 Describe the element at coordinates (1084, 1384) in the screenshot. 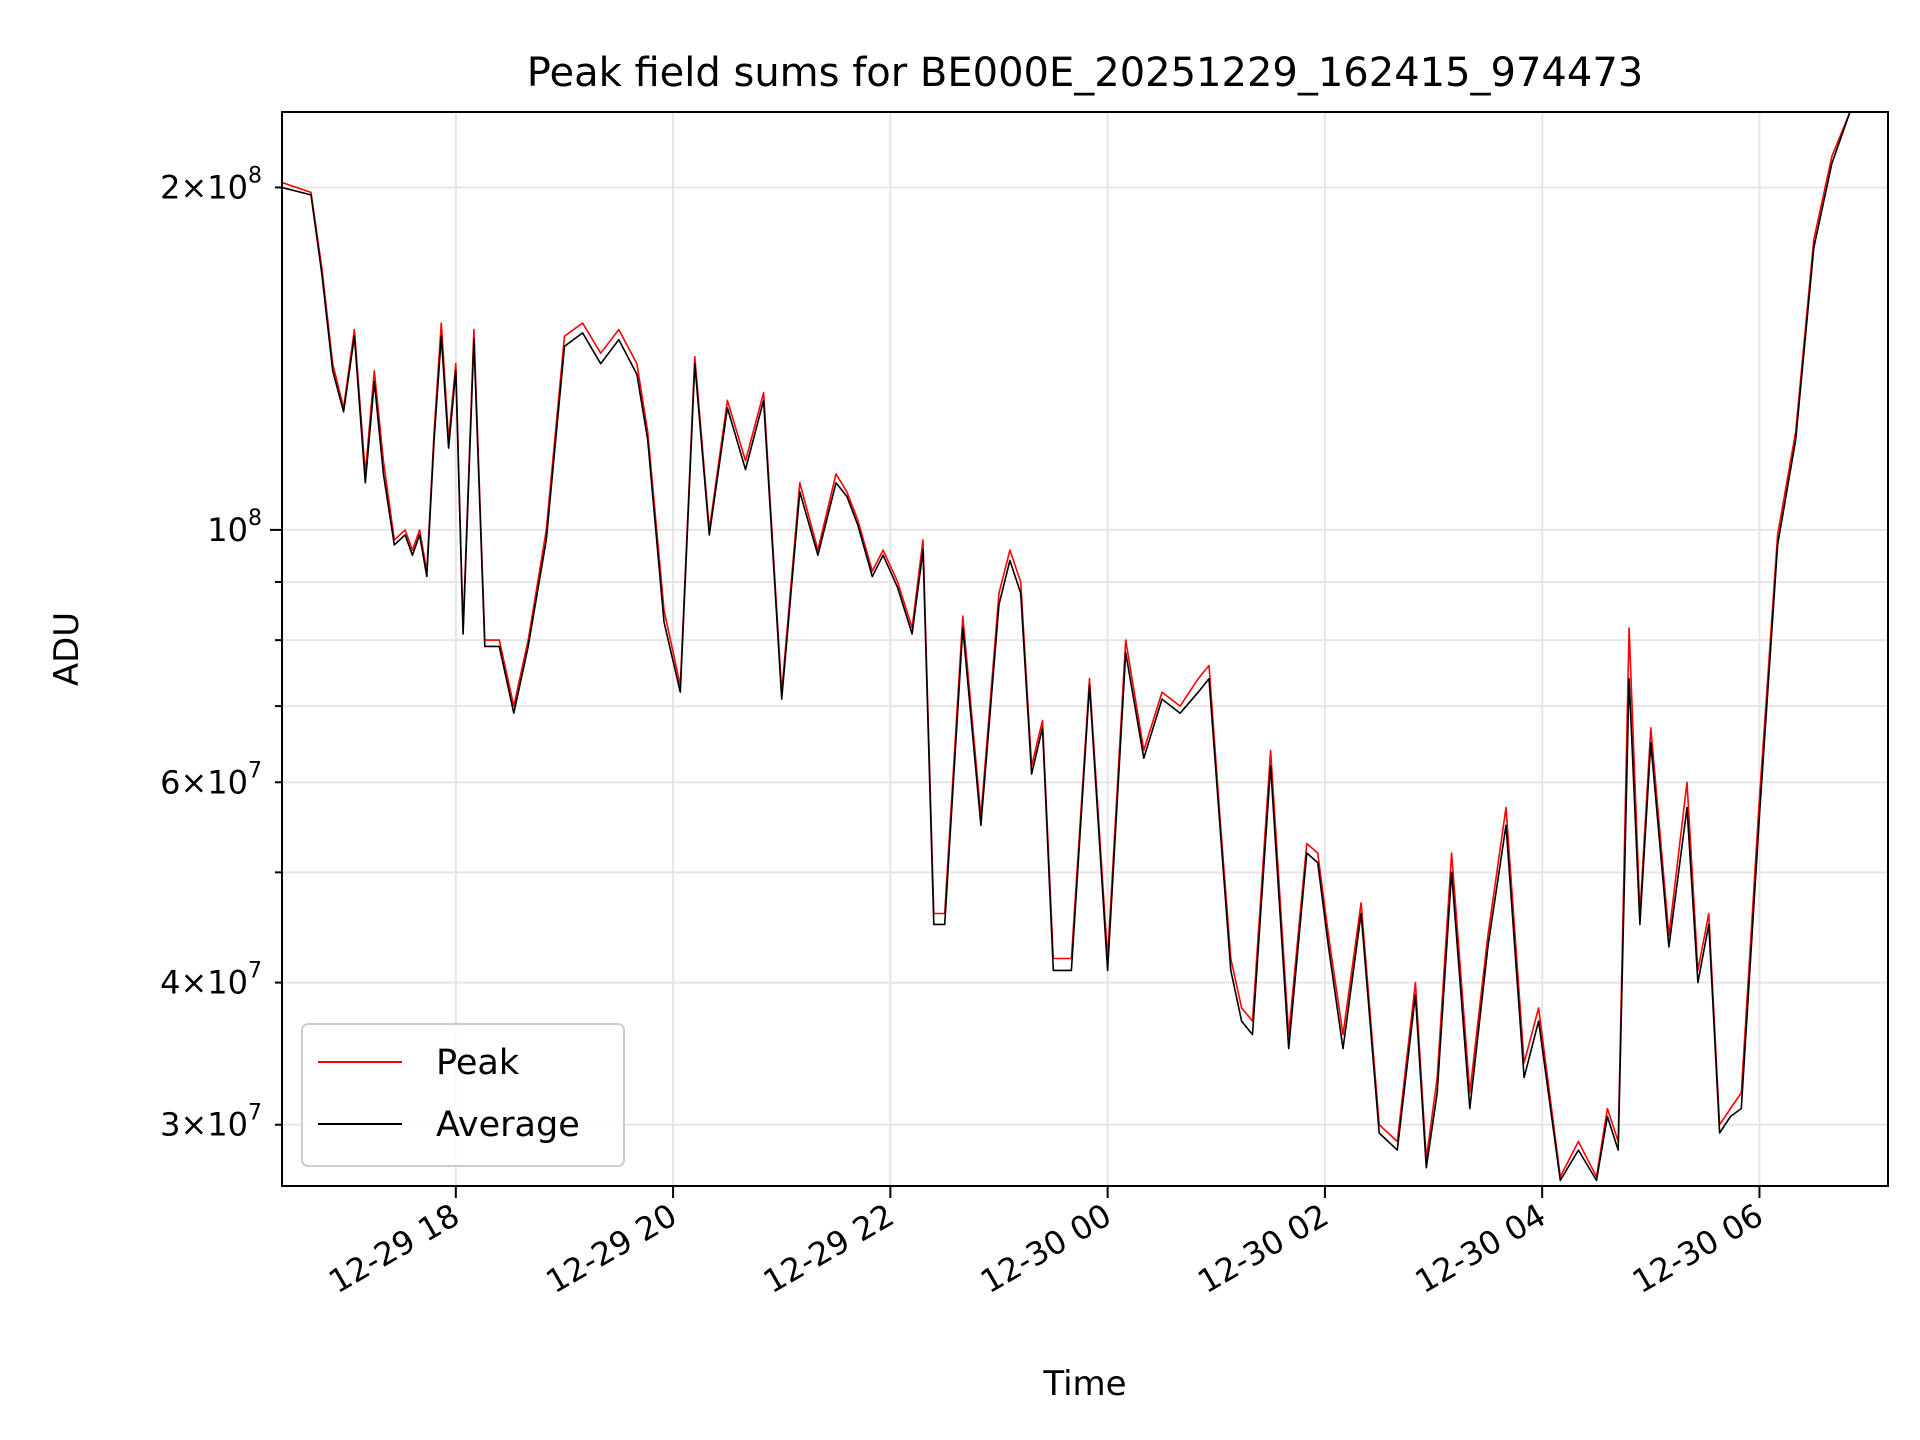

I see `x-axis-label: Time` at that location.